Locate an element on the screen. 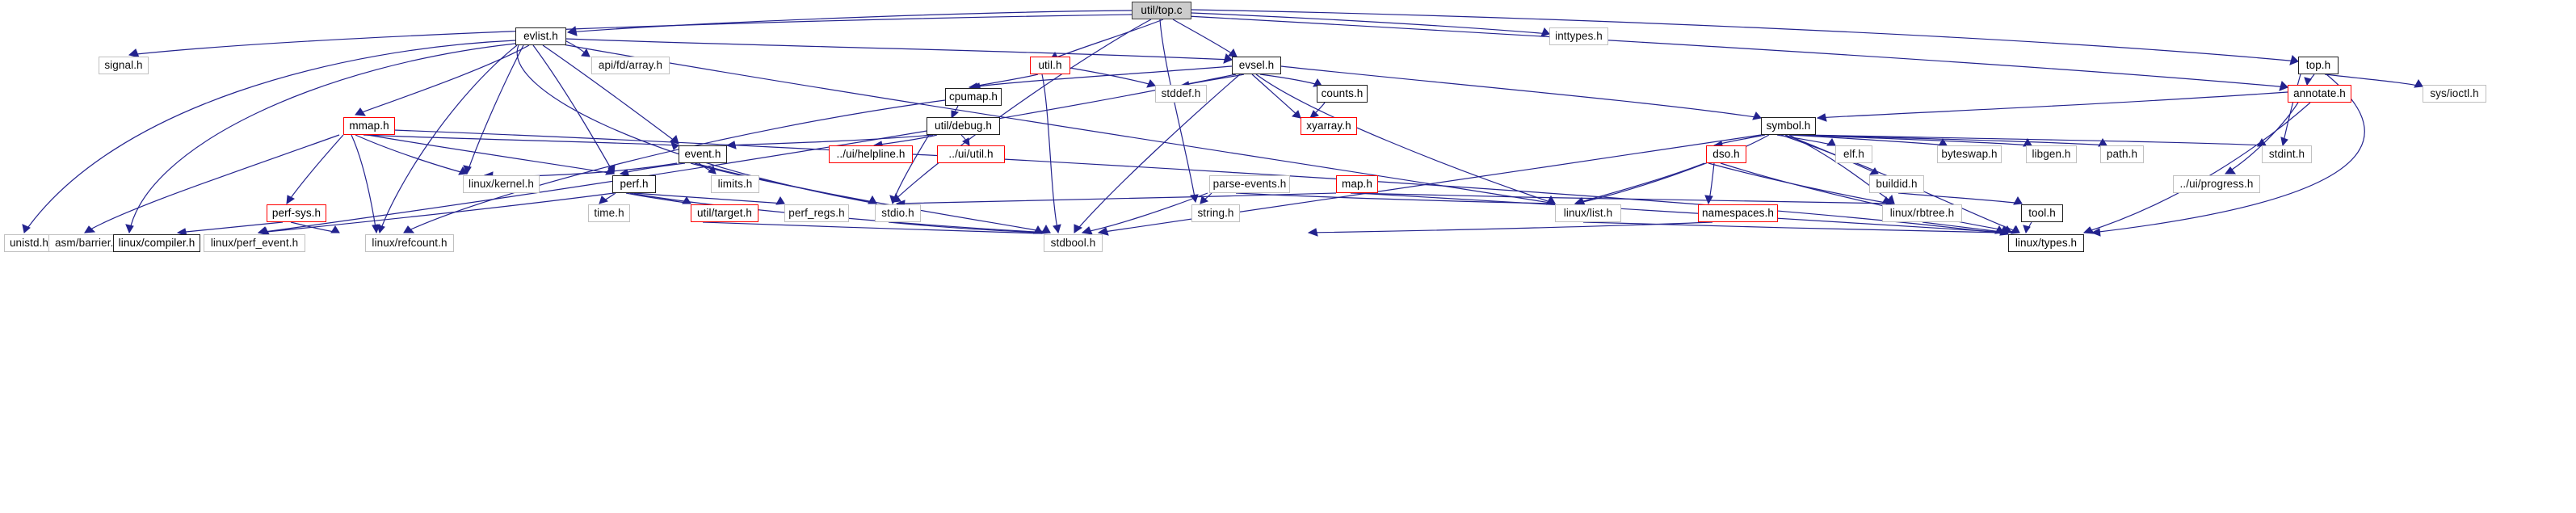 Image resolution: width=2576 pixels, height=513 pixels. graph-node-label: tool.h is located at coordinates (2042, 213).